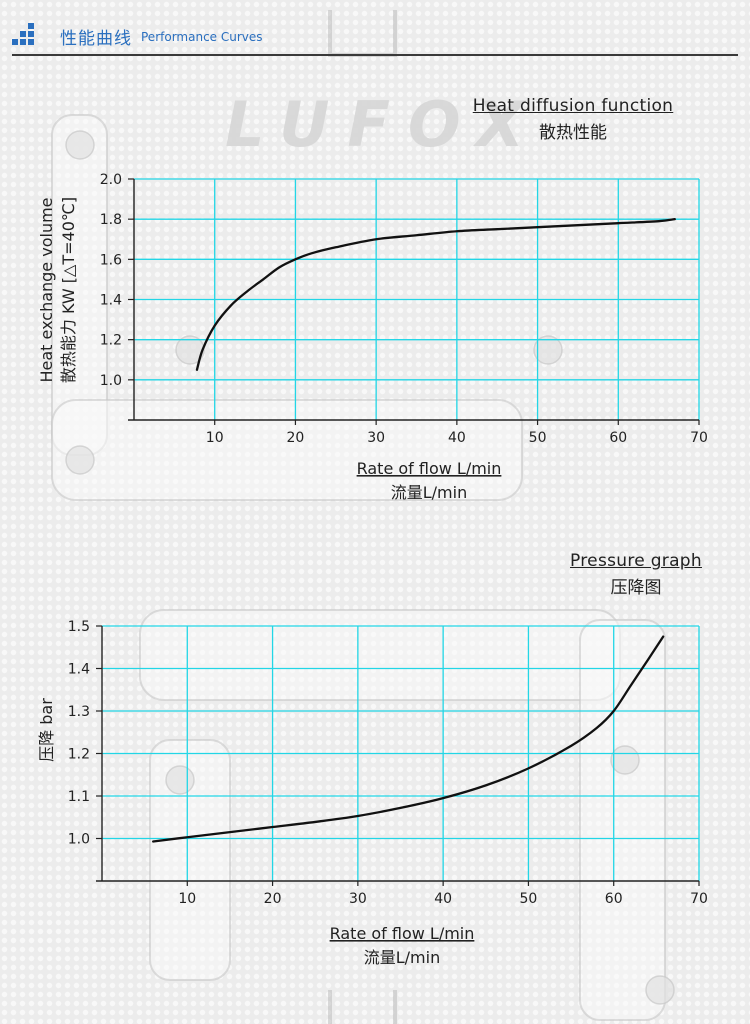 This screenshot has height=1024, width=750. I want to click on pressure-chart-subtitle: 压降图, so click(636, 588).